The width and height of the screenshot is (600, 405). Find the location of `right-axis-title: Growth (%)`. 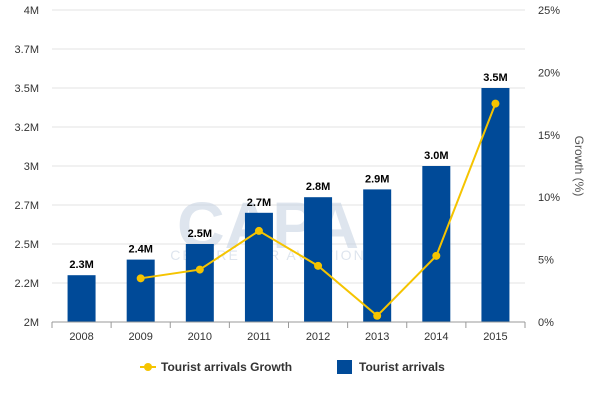

right-axis-title: Growth (%) is located at coordinates (579, 166).